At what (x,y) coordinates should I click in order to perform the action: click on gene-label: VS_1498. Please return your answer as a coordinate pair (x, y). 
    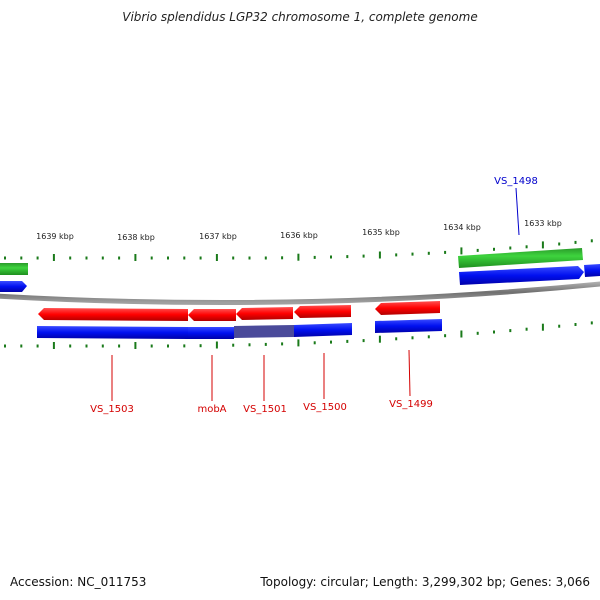
    Looking at the image, I should click on (516, 181).